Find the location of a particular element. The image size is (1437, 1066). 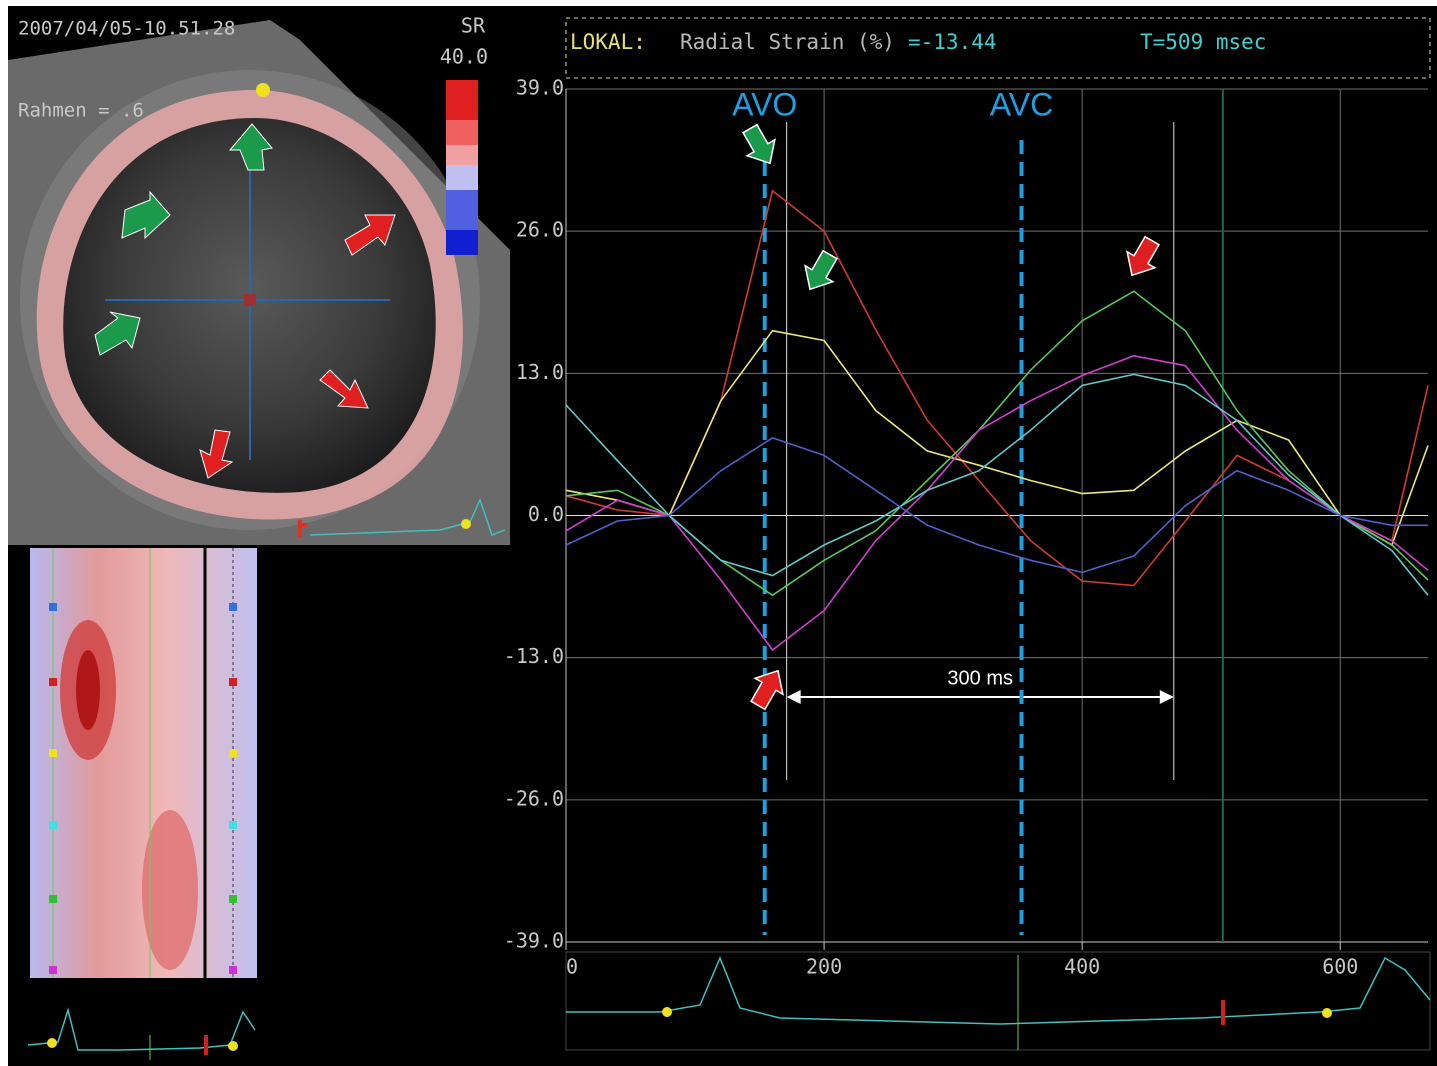

x-tick-label: 400 is located at coordinates (1082, 967).